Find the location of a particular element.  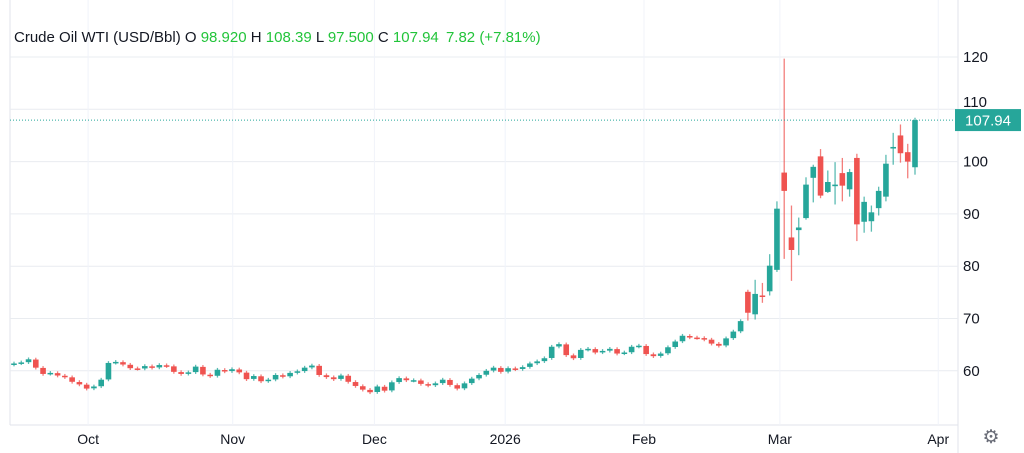

open-value: 98.920 is located at coordinates (223, 37).